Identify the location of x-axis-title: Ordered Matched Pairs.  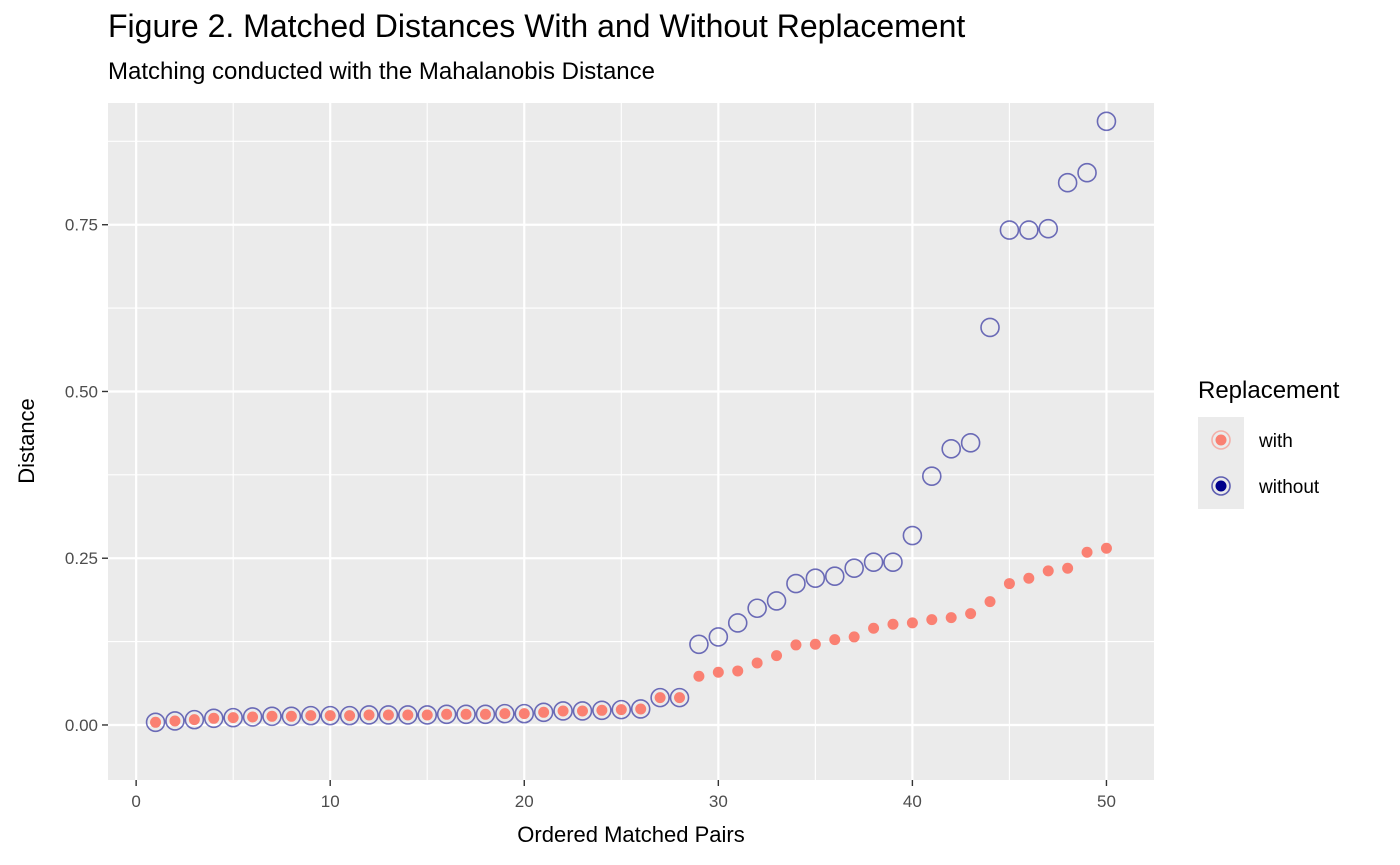
(630, 834).